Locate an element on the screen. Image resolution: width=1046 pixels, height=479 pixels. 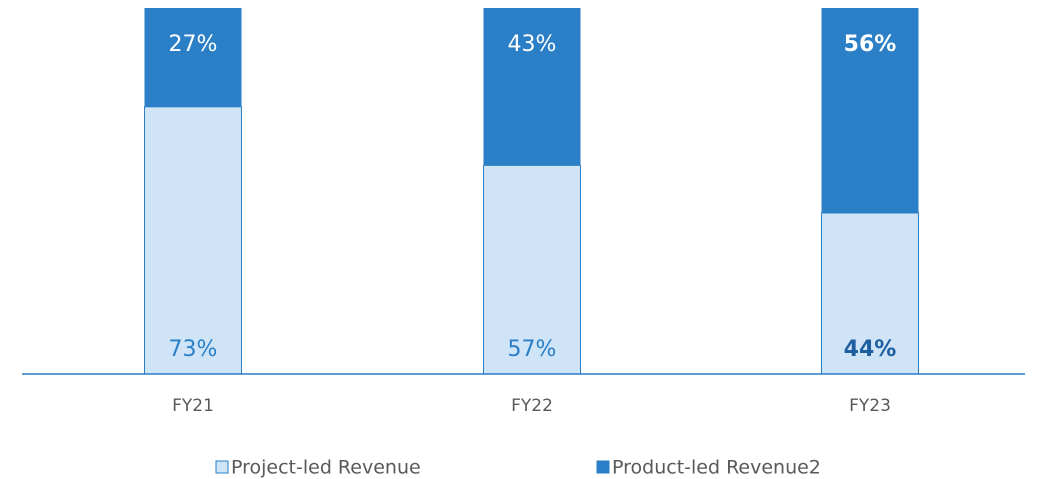
data-label: 27% is located at coordinates (193, 44).